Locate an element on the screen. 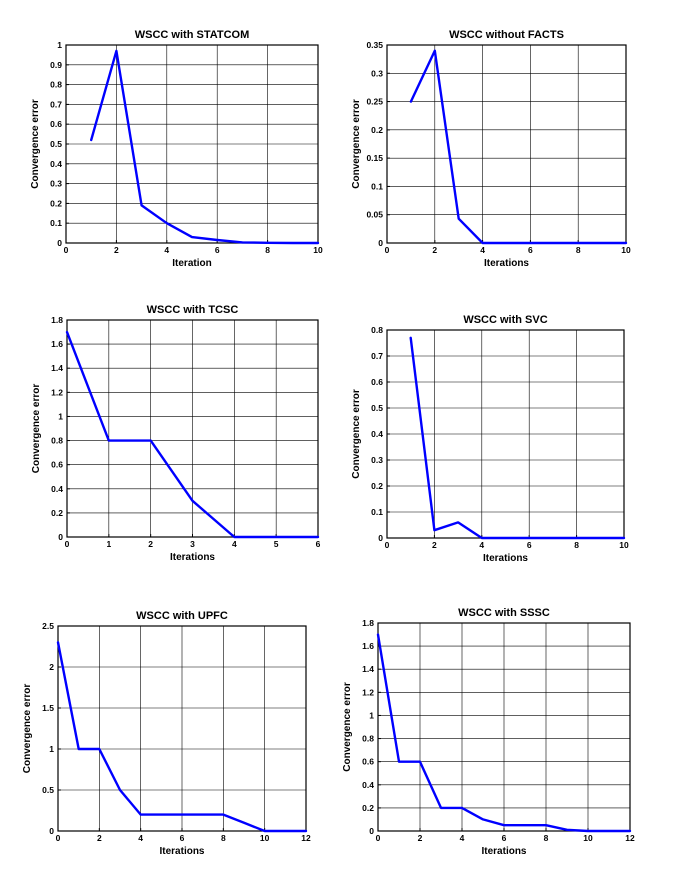 The image size is (700, 872). chart-title: WSCC without FACTS is located at coordinates (506, 35).